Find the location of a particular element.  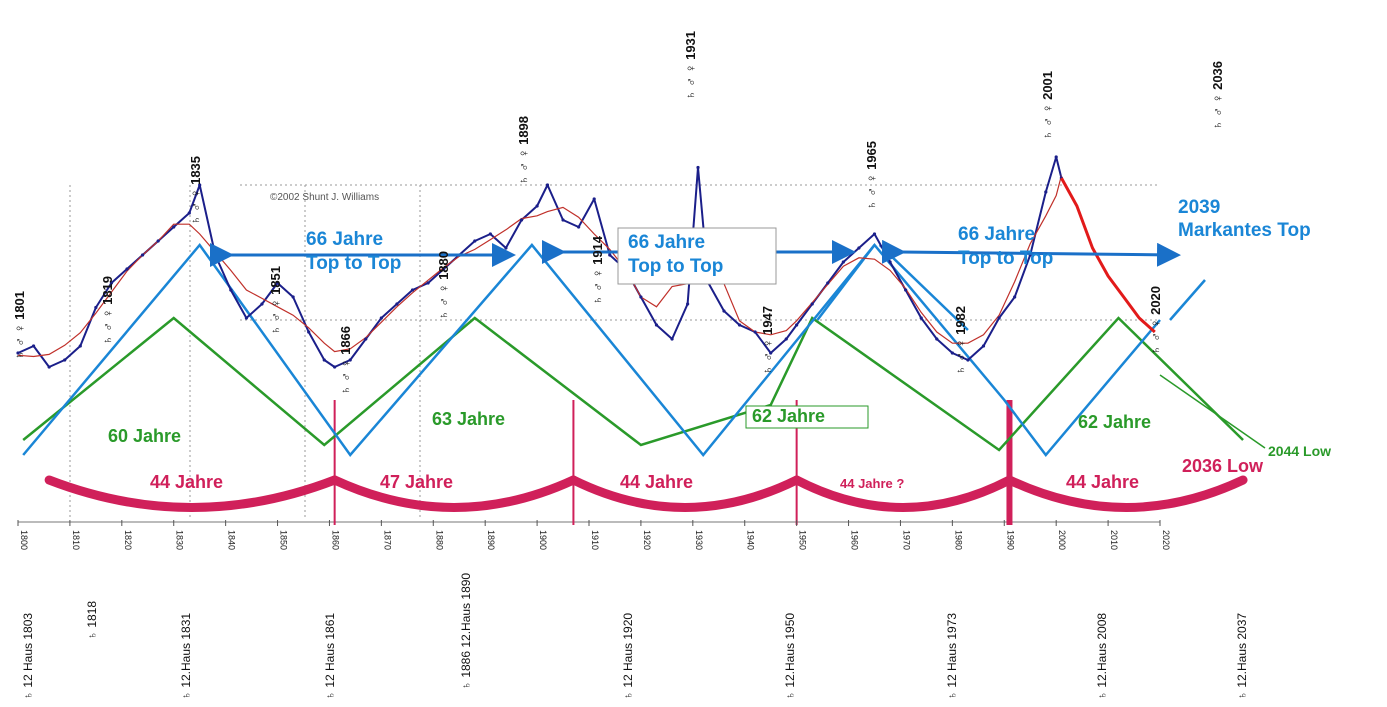

aspect-year-label: ♄ ♂ ♀ 1898 is located at coordinates (523, 150).